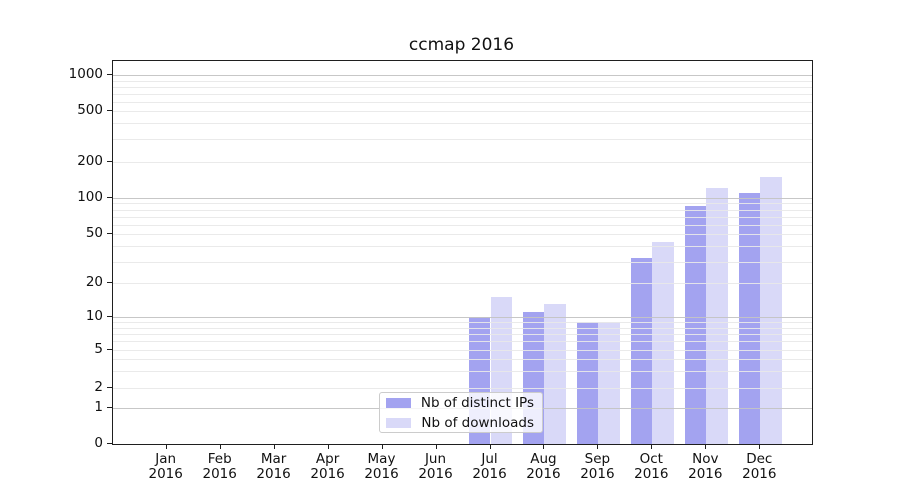  What do you see at coordinates (90, 161) in the screenshot?
I see `y-tick-label: 200` at bounding box center [90, 161].